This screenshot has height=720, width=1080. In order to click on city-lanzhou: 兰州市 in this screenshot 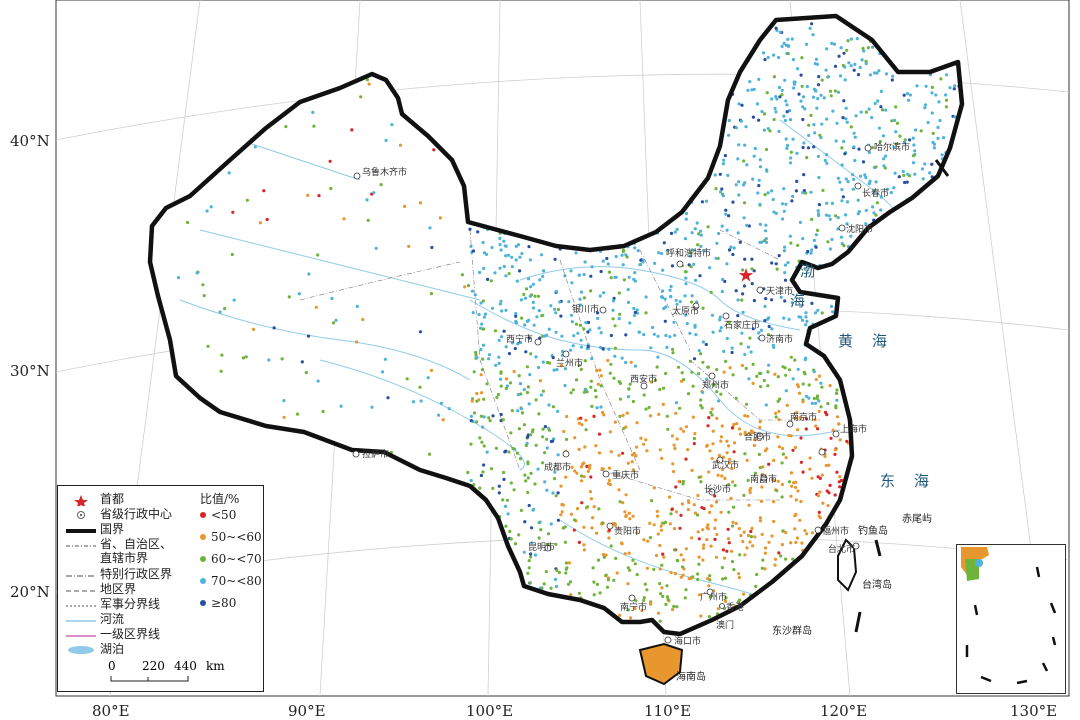, I will do `click(569, 359)`.